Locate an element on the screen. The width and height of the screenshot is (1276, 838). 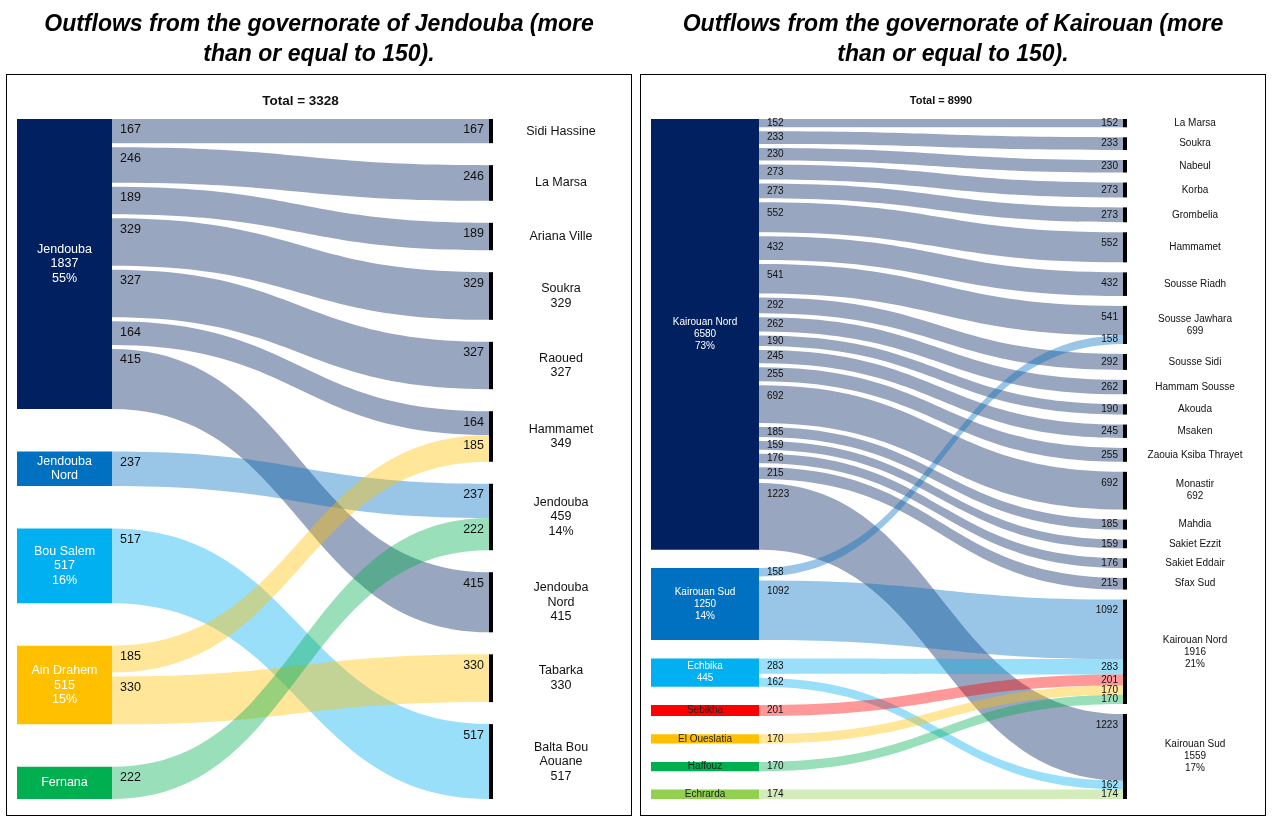
data-label: 167 is located at coordinates (474, 129).